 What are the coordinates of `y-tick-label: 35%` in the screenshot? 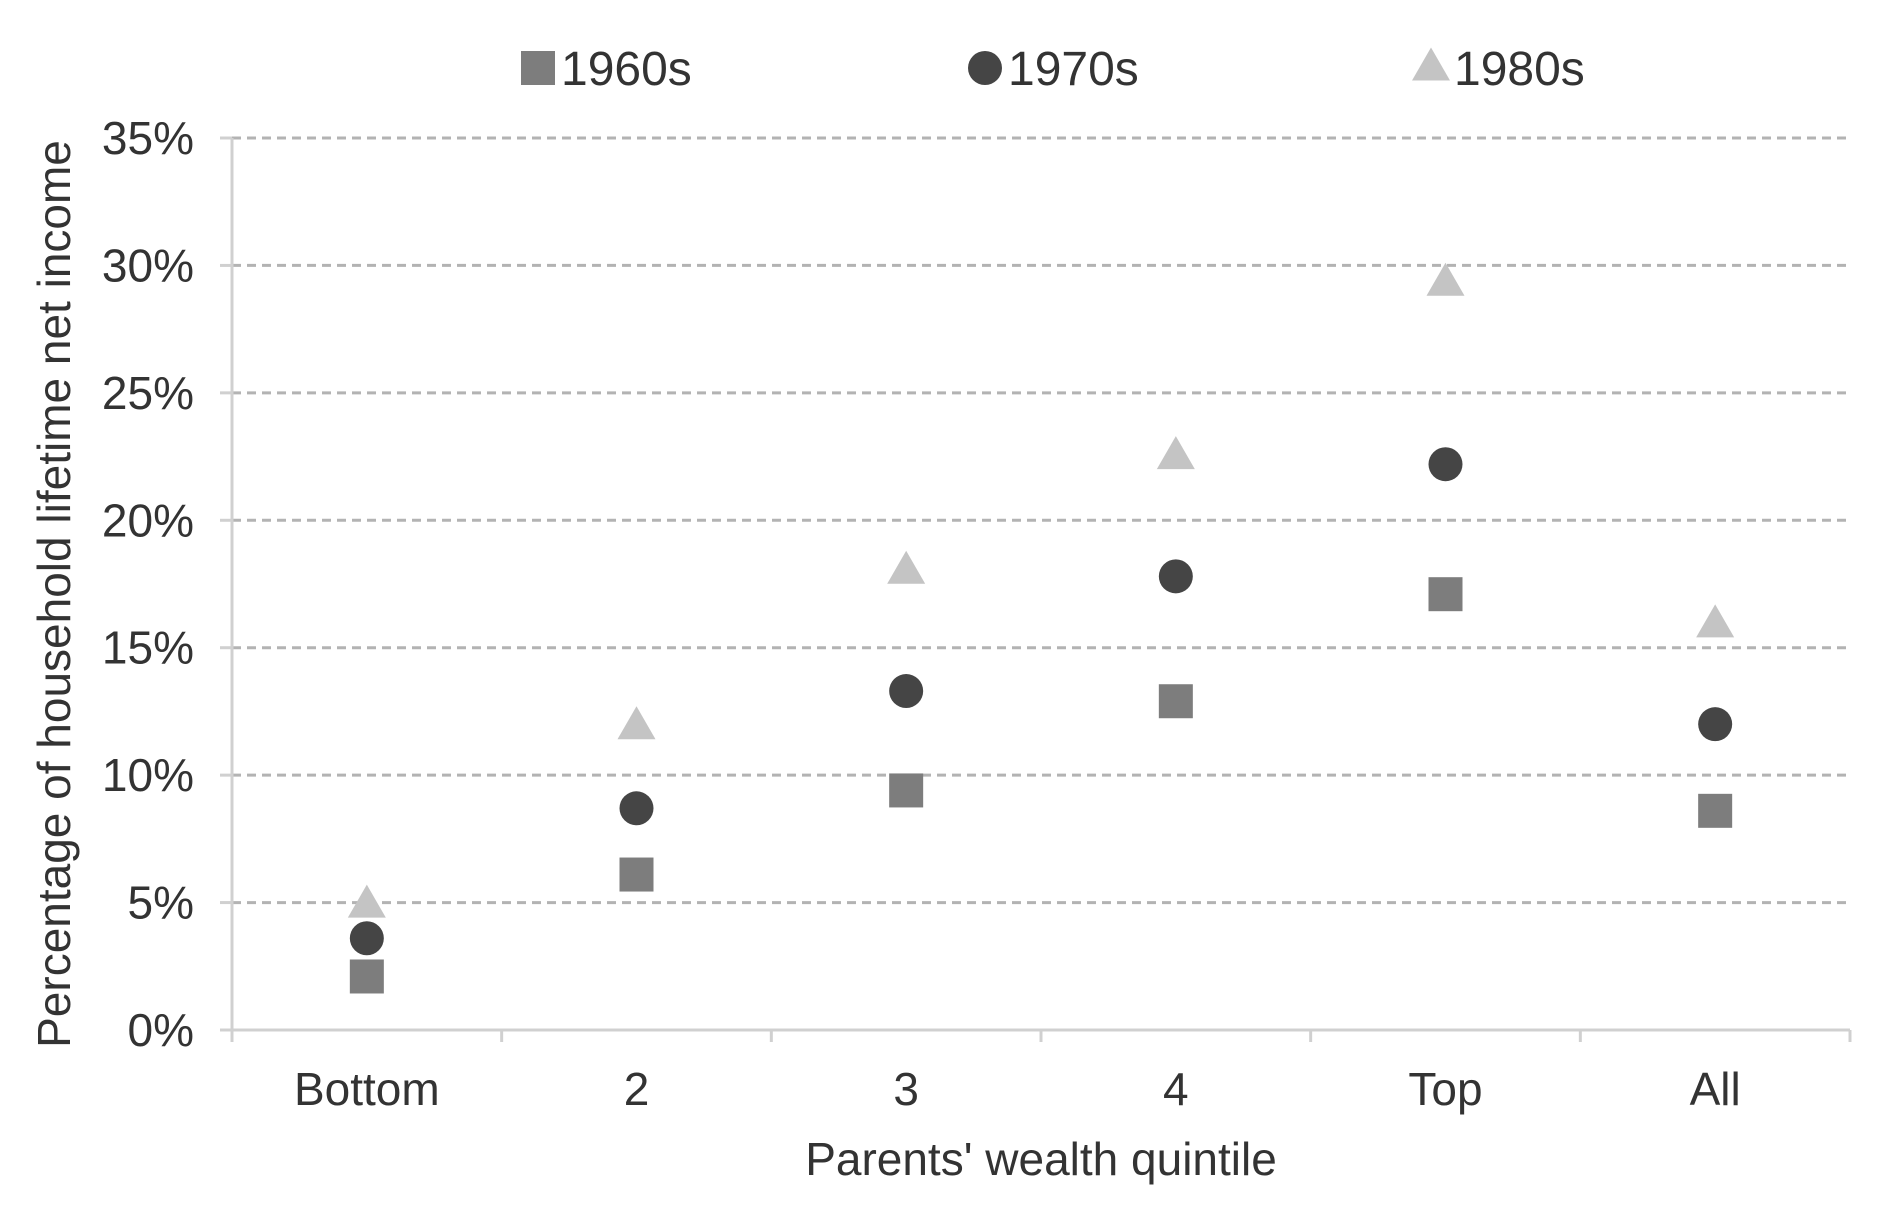 It's located at (148, 138).